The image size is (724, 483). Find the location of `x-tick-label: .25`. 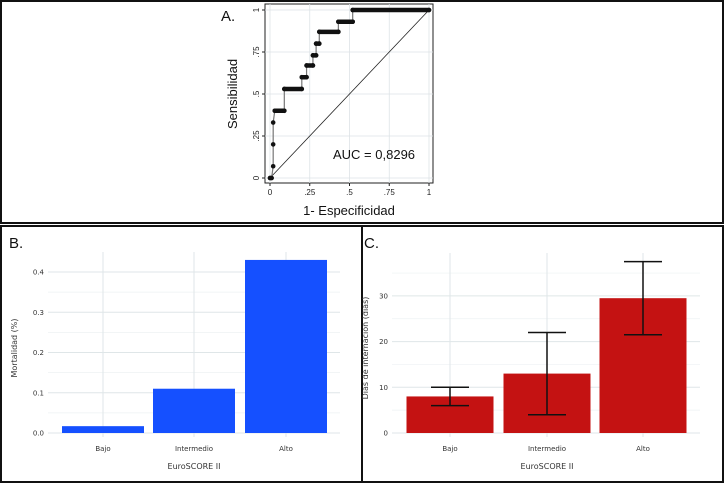

x-tick-label: .25 is located at coordinates (310, 192).